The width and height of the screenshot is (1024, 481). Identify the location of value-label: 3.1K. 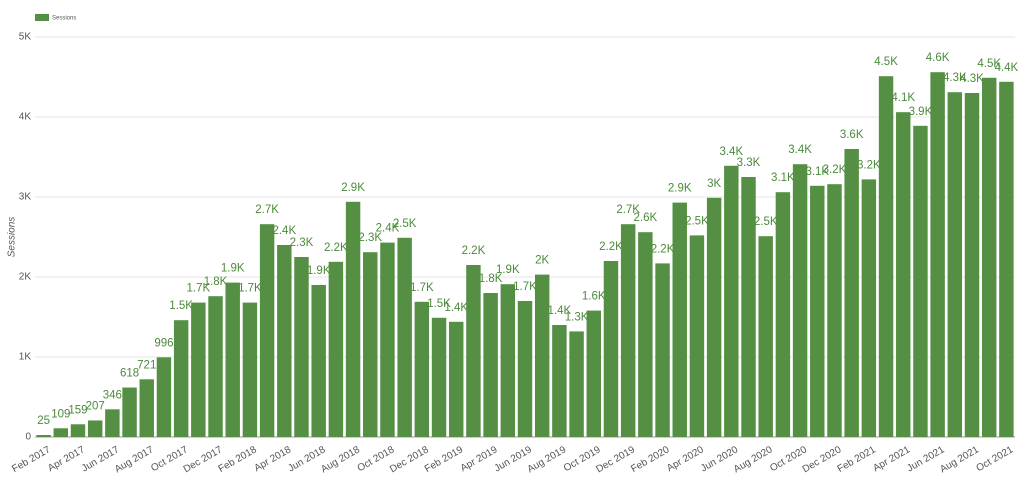
(817, 172).